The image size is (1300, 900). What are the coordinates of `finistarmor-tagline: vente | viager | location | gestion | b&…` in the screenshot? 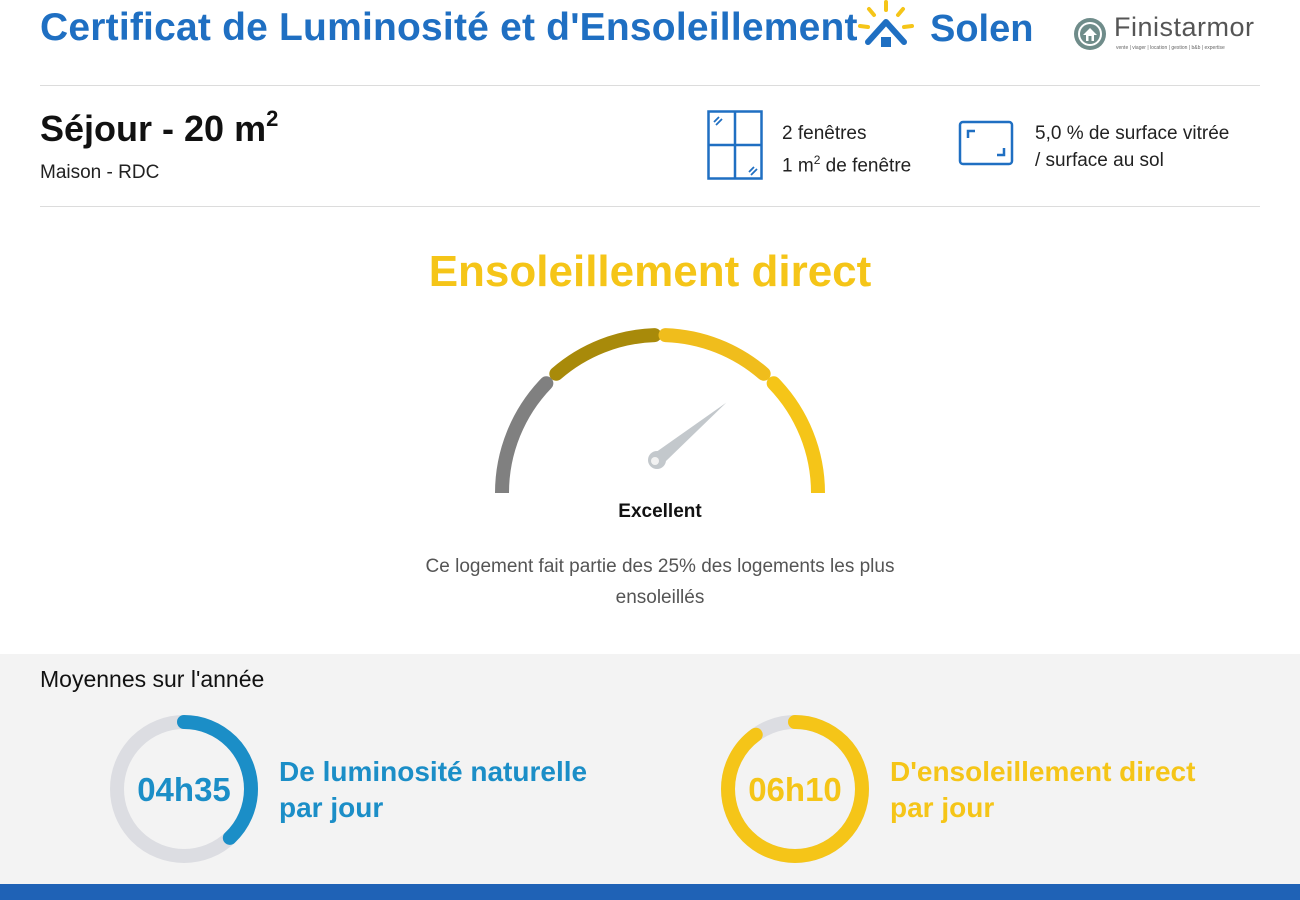 It's located at (1170, 48).